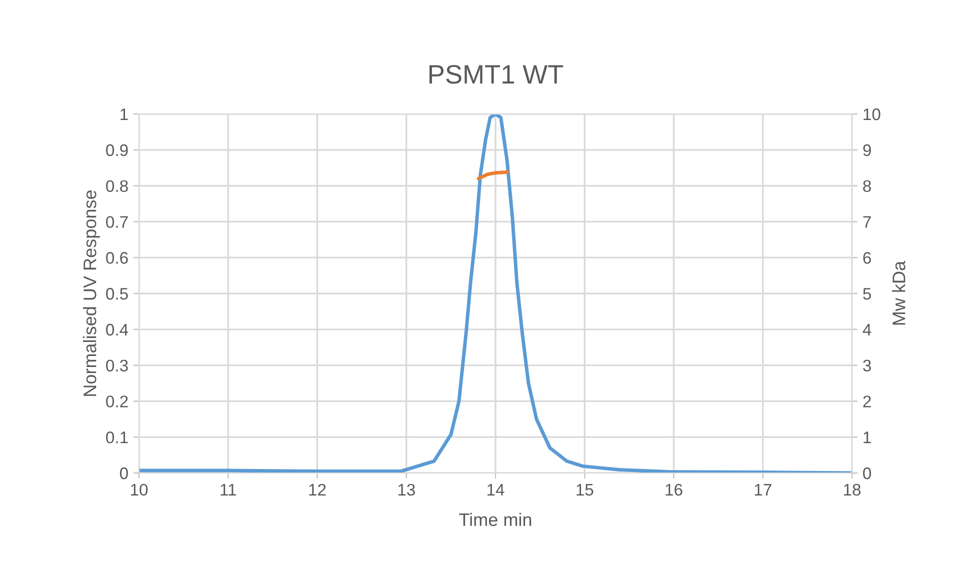 This screenshot has height=585, width=960. What do you see at coordinates (117, 366) in the screenshot?
I see `y-tick-label: 0.3` at bounding box center [117, 366].